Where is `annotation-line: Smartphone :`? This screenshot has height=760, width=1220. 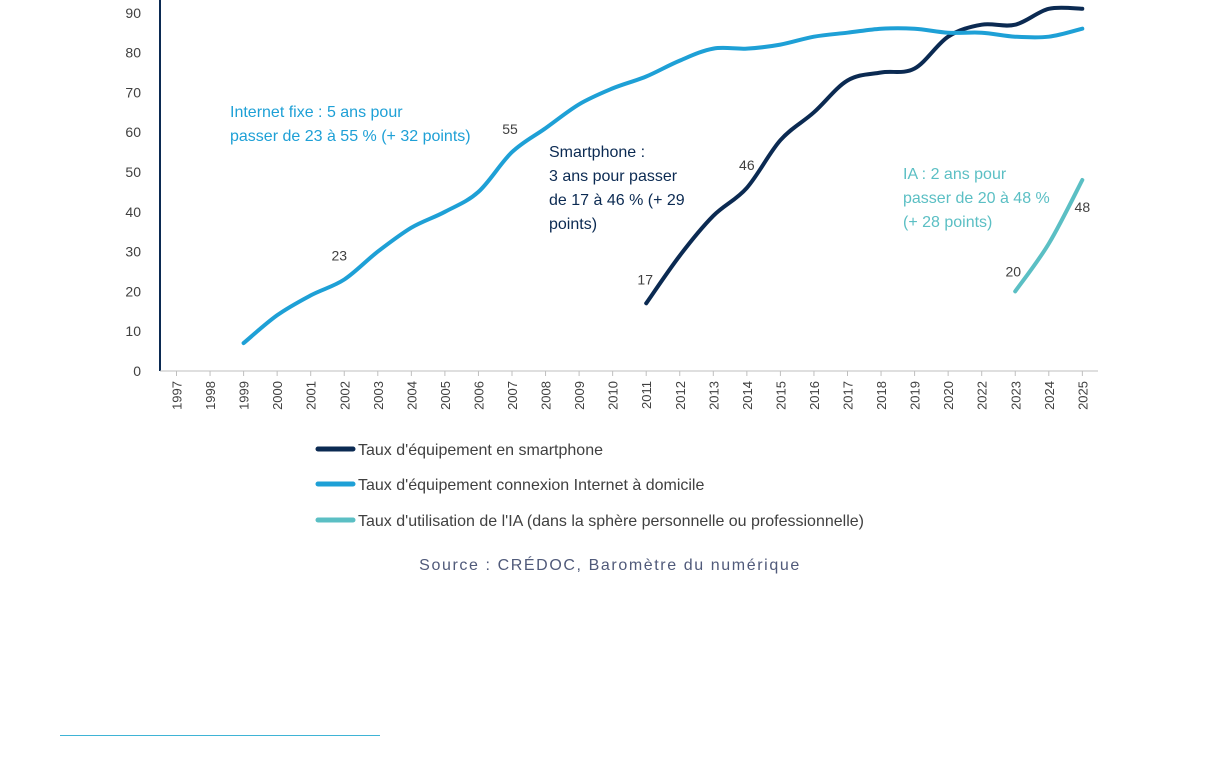
annotation-line: Smartphone : is located at coordinates (597, 152).